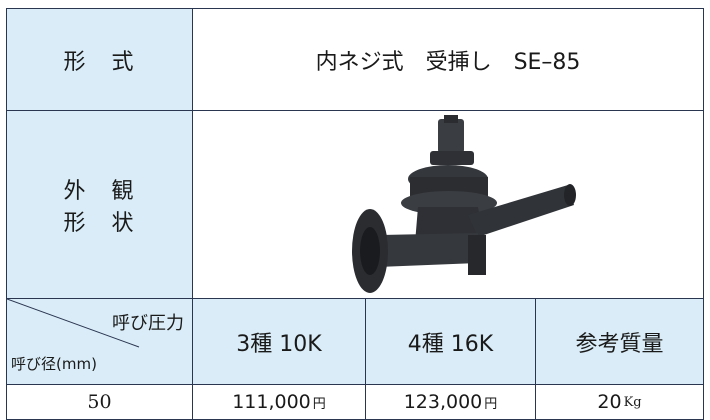 The width and height of the screenshot is (710, 420). I want to click on header-cell: 参考質量, so click(619, 341).